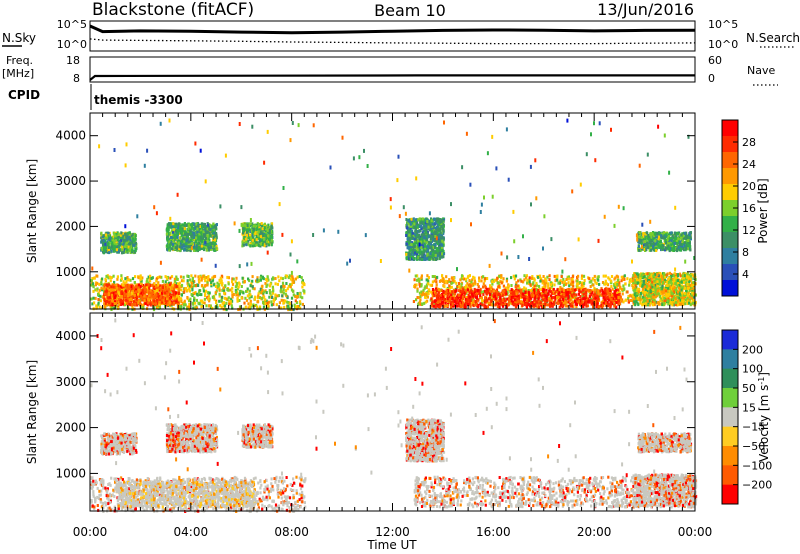 The height and width of the screenshot is (554, 800). I want to click on noise-left-tick-bottom: 10^0, so click(72, 44).